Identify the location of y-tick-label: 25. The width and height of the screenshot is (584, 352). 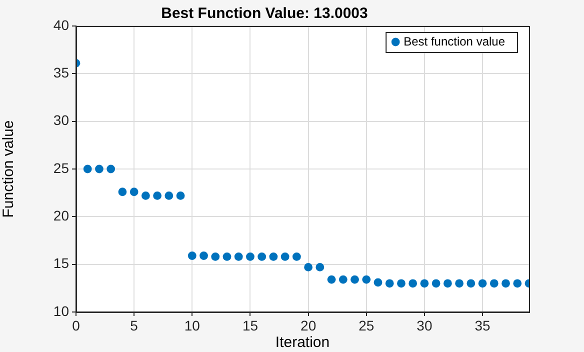
(61, 168).